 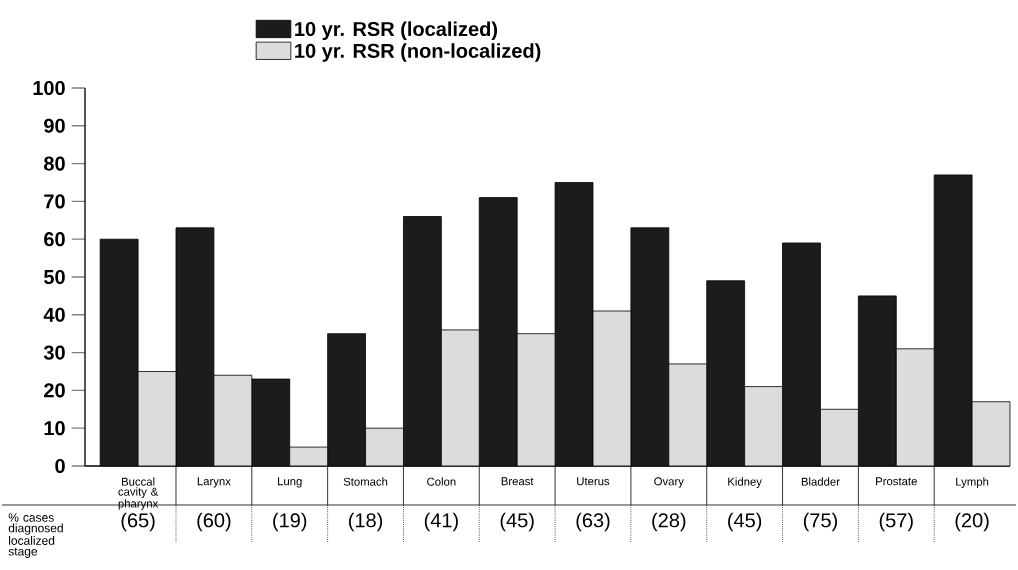 I want to click on text: (19), so click(x=290, y=522).